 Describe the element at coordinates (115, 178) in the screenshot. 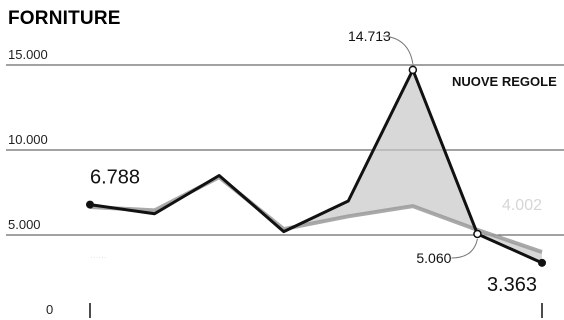

I see `data-label: 6.788` at that location.